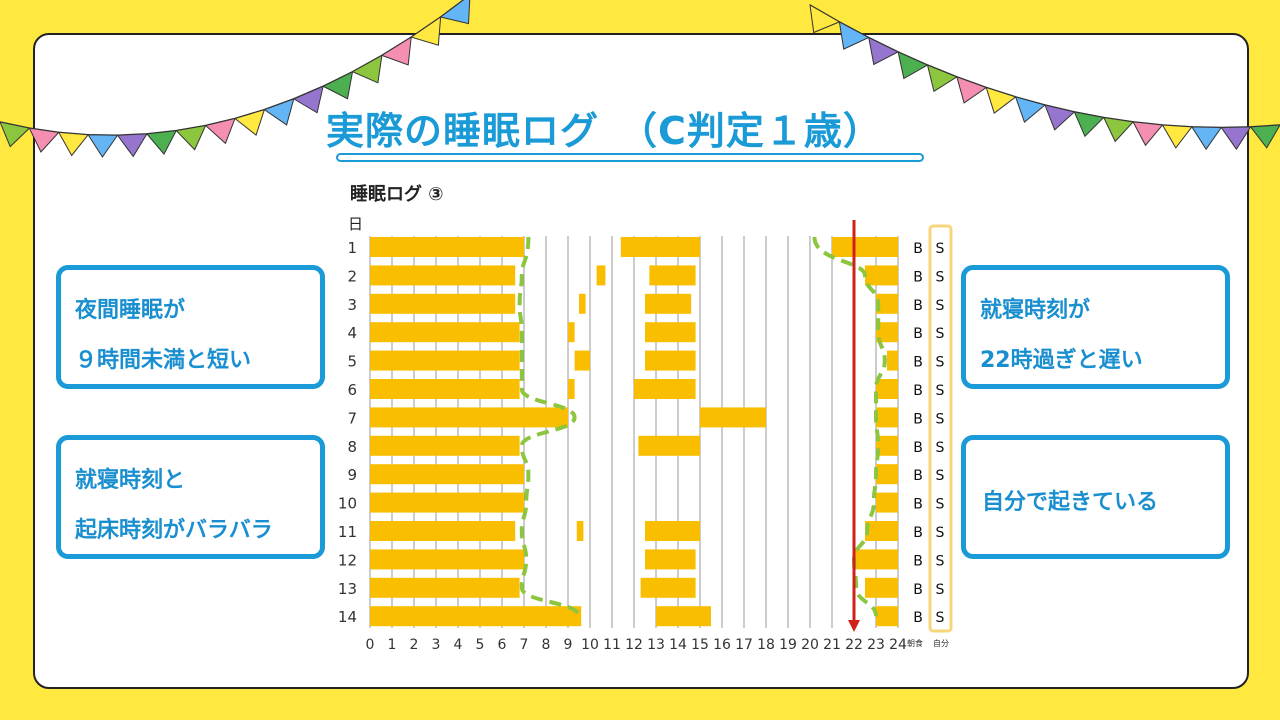 This screenshot has height=720, width=1280. What do you see at coordinates (744, 645) in the screenshot?
I see `x-tick-label: 17` at bounding box center [744, 645].